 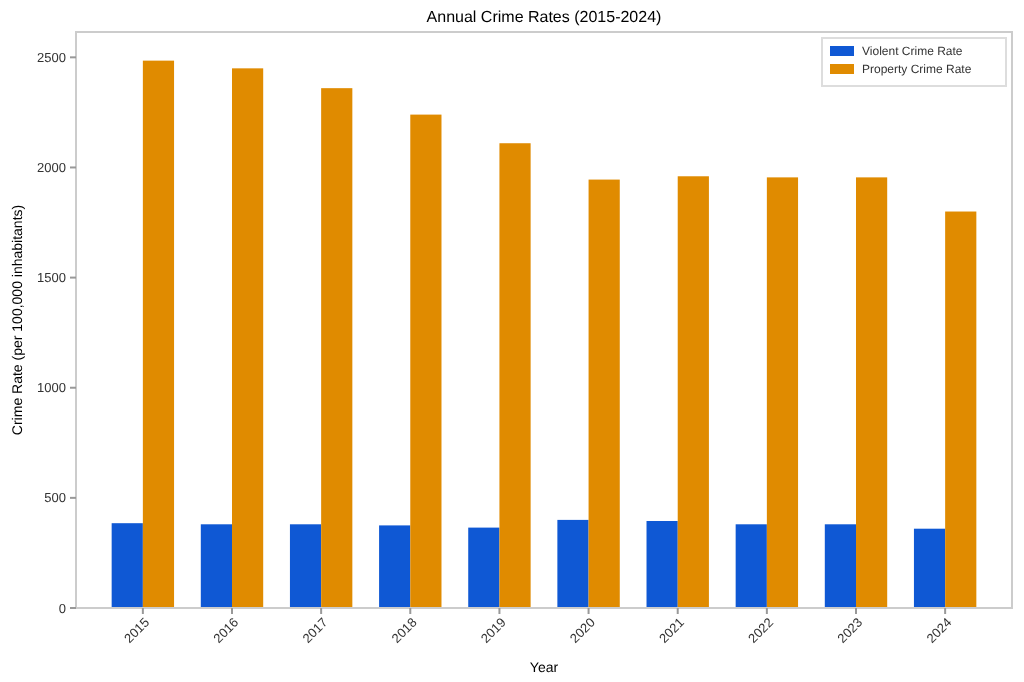 I want to click on chart-title: Annual Crime Rates (2015-2024), so click(x=544, y=17).